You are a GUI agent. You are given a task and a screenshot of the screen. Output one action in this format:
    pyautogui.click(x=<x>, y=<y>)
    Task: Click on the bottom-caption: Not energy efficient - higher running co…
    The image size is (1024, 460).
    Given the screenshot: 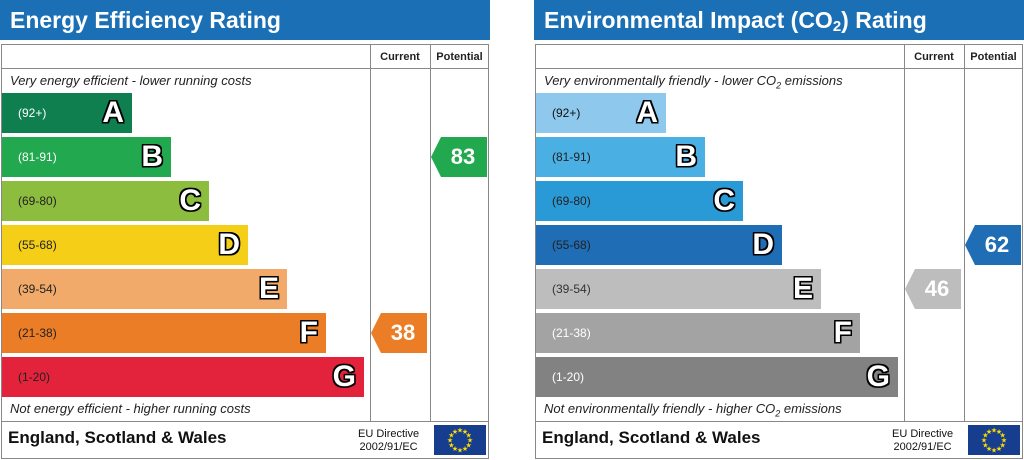 What is the action you would take?
    pyautogui.click(x=130, y=408)
    